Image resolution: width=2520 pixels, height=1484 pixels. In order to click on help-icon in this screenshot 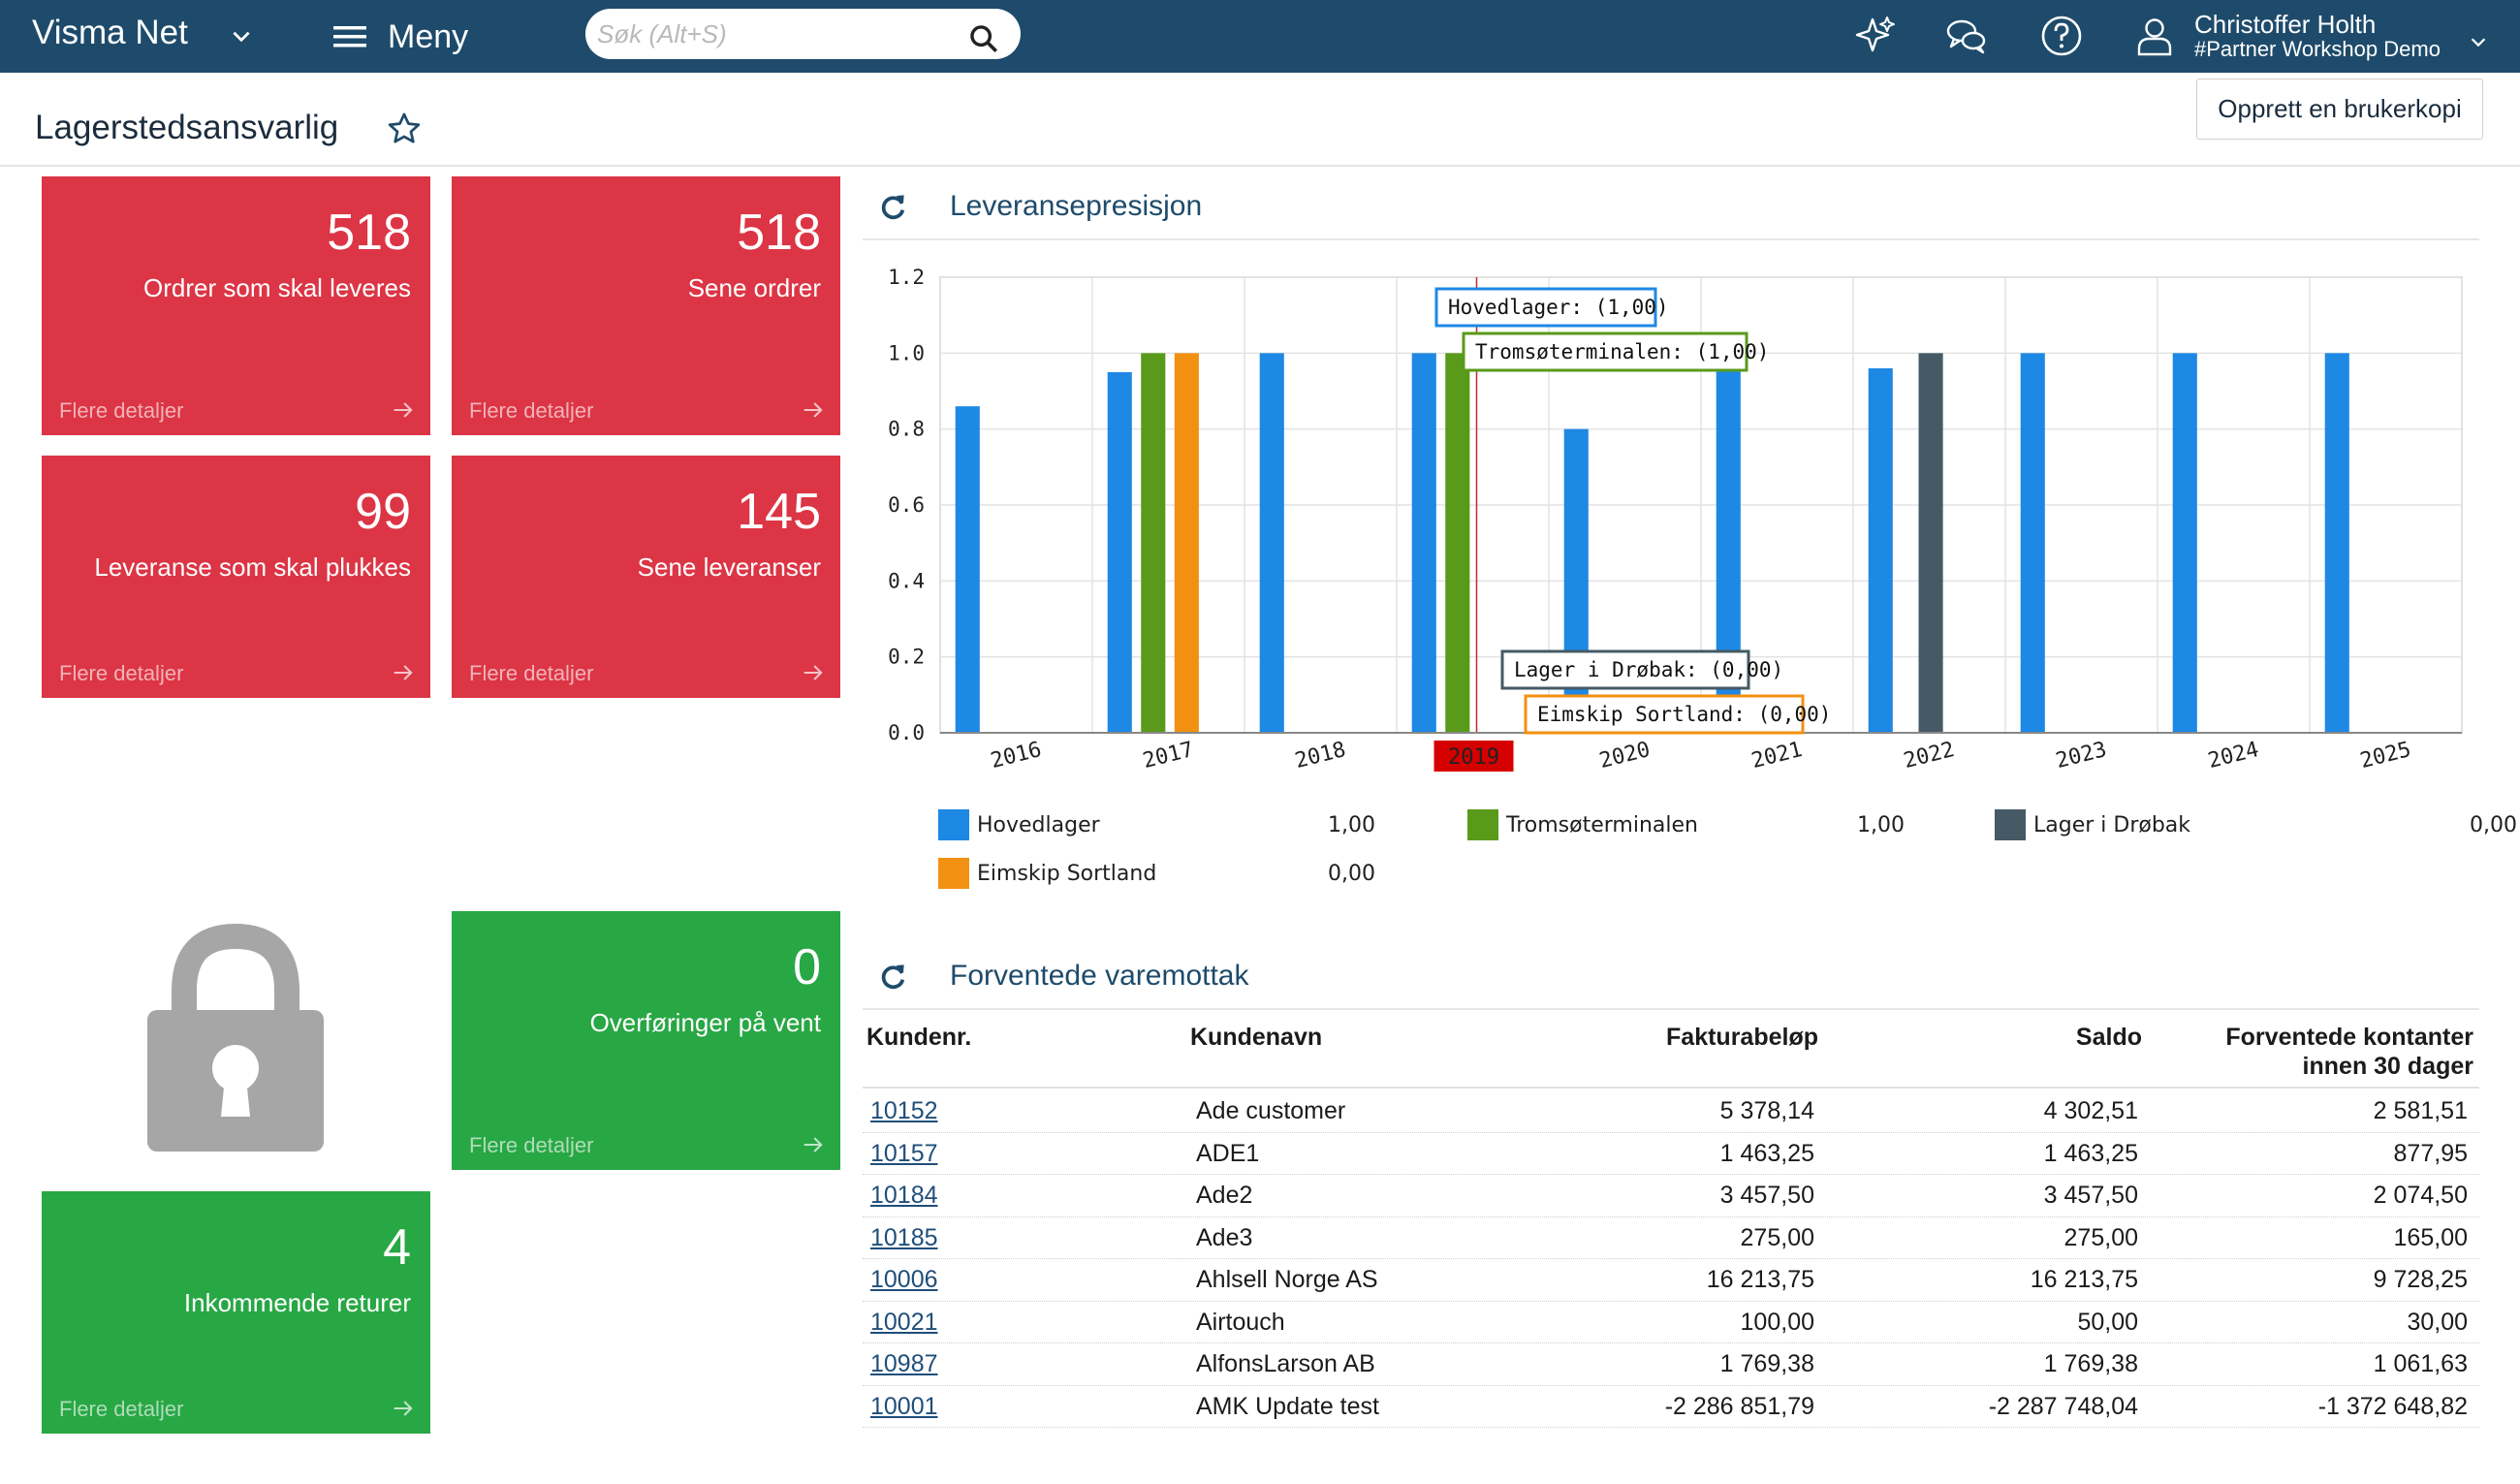, I will do `click(2062, 36)`.